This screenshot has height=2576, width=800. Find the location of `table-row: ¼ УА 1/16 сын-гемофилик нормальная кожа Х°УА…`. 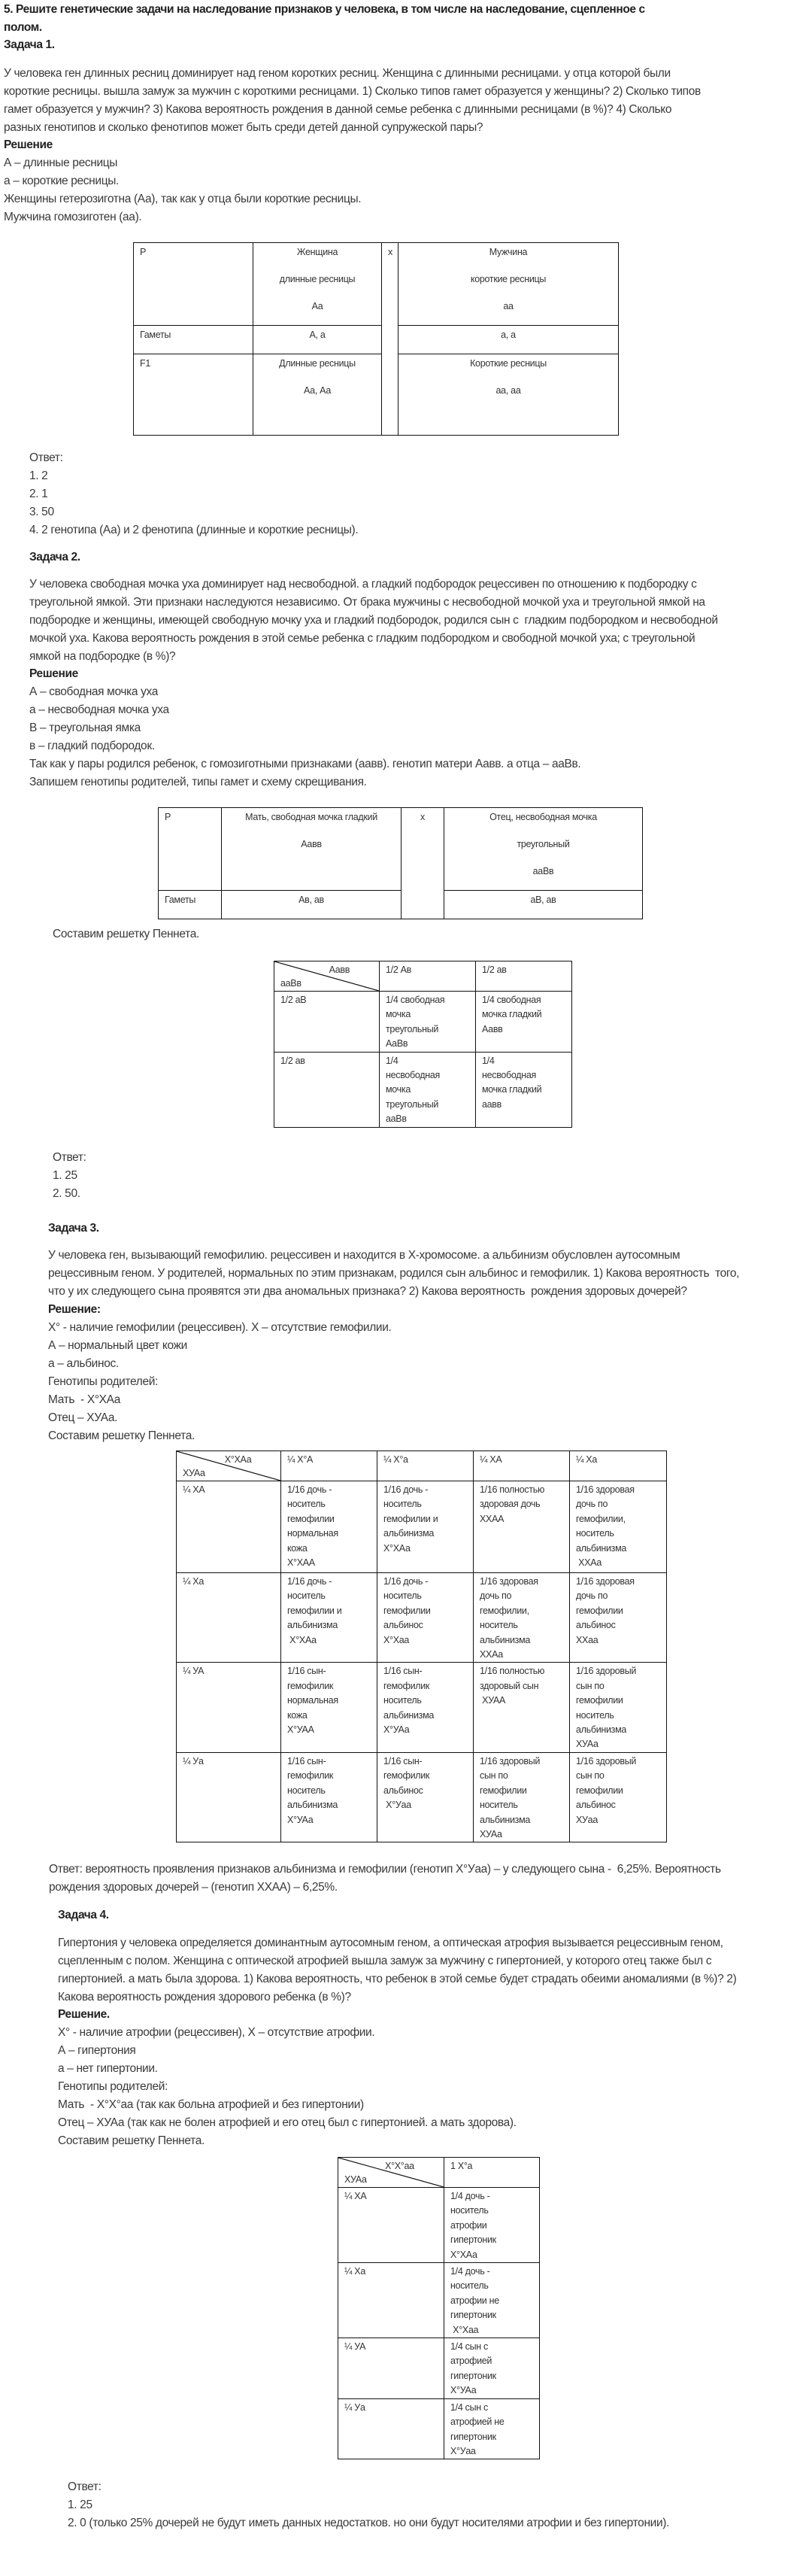

table-row: ¼ УА 1/16 сын-гемофилик нормальная кожа Х°УА… is located at coordinates (421, 1708).